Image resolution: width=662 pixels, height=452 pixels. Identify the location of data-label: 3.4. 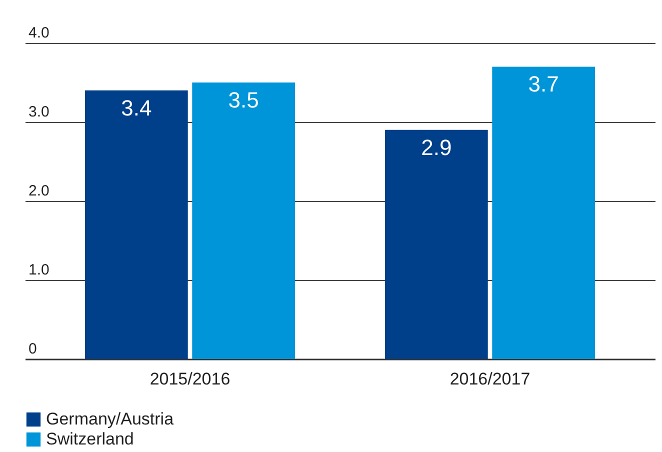
(136, 107).